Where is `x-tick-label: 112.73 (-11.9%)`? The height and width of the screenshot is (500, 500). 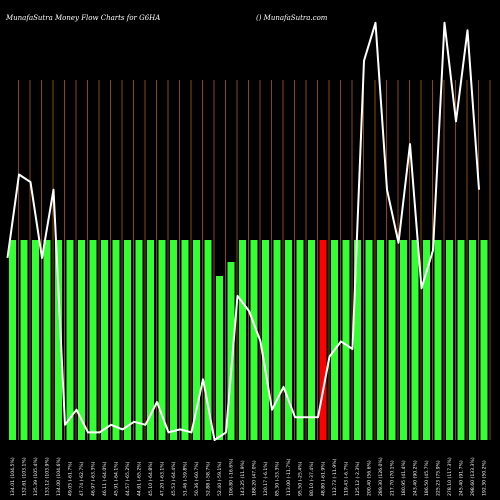 x-tick-label: 112.73 (-11.9%) is located at coordinates (335, 477).